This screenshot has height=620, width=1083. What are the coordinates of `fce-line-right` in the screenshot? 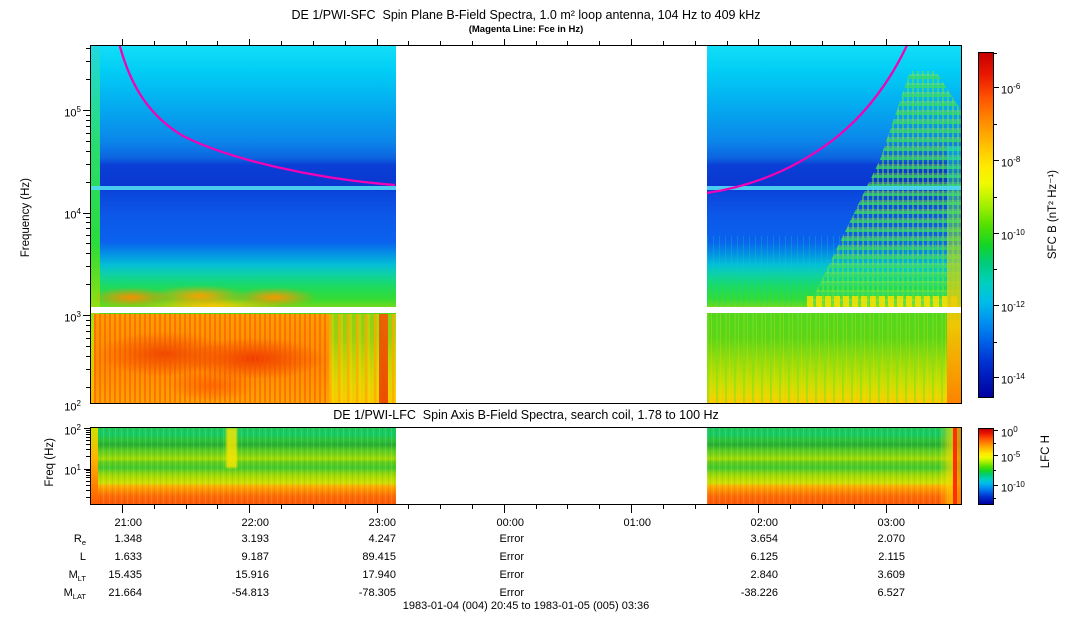 It's located at (807, 120).